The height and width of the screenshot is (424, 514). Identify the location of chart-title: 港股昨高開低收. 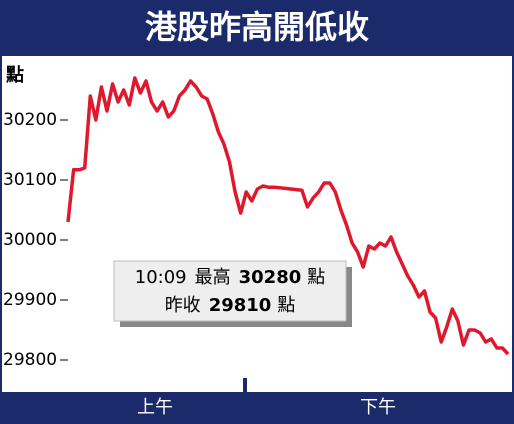
(257, 27).